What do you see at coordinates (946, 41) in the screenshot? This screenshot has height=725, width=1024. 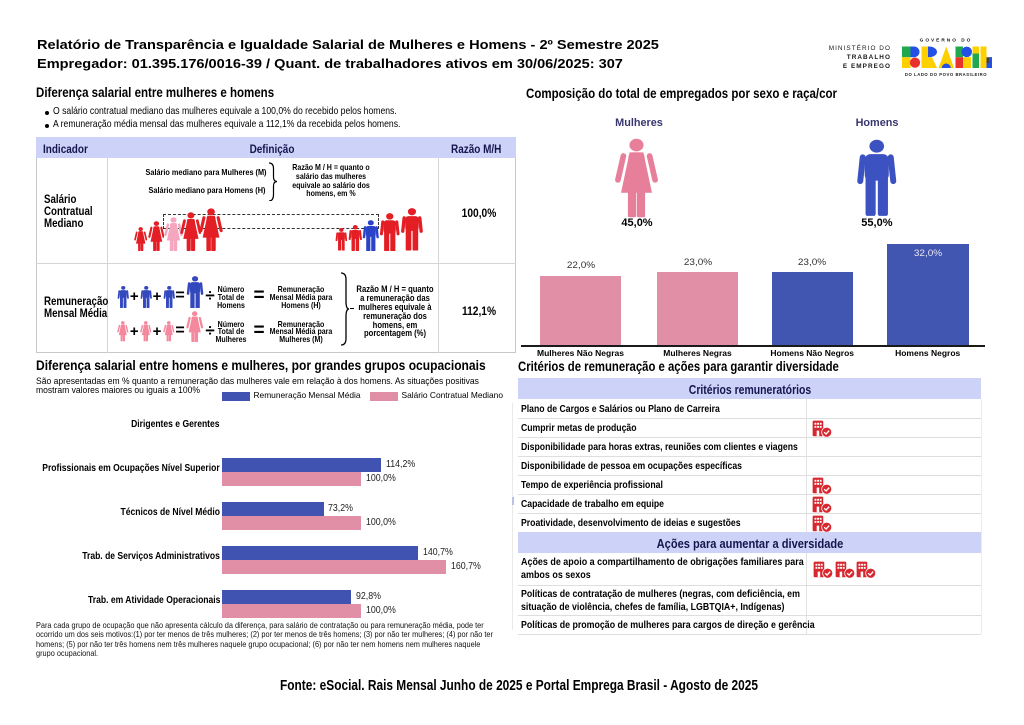 I see `svg-text: GOVERNO DO` at bounding box center [946, 41].